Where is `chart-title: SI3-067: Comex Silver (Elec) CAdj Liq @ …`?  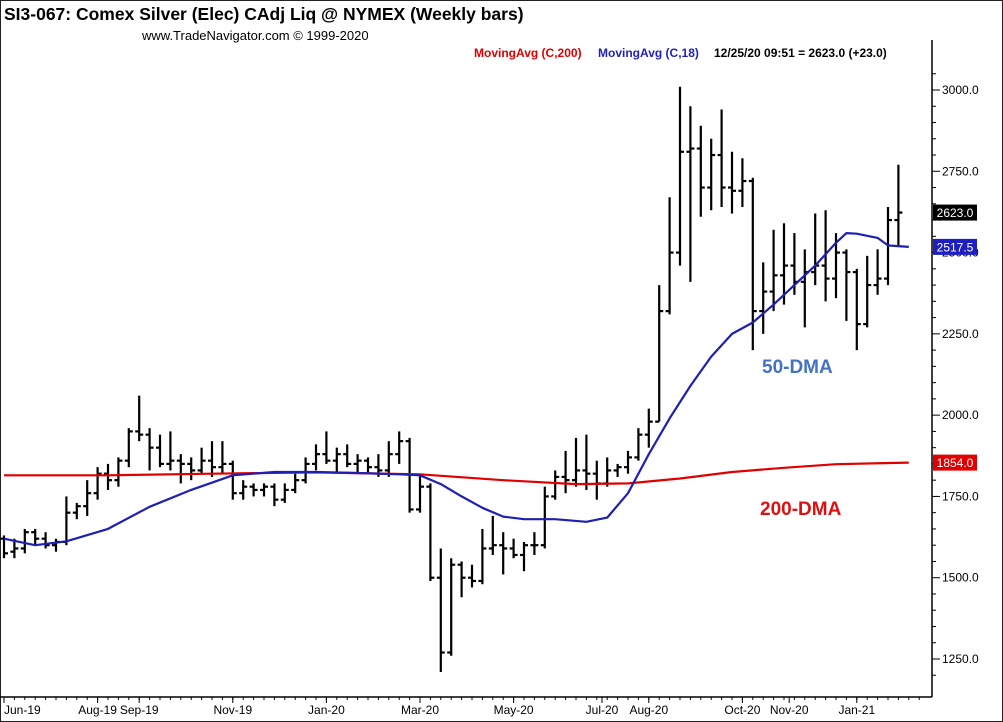 chart-title: SI3-067: Comex Silver (Elec) CAdj Liq @ … is located at coordinates (264, 14).